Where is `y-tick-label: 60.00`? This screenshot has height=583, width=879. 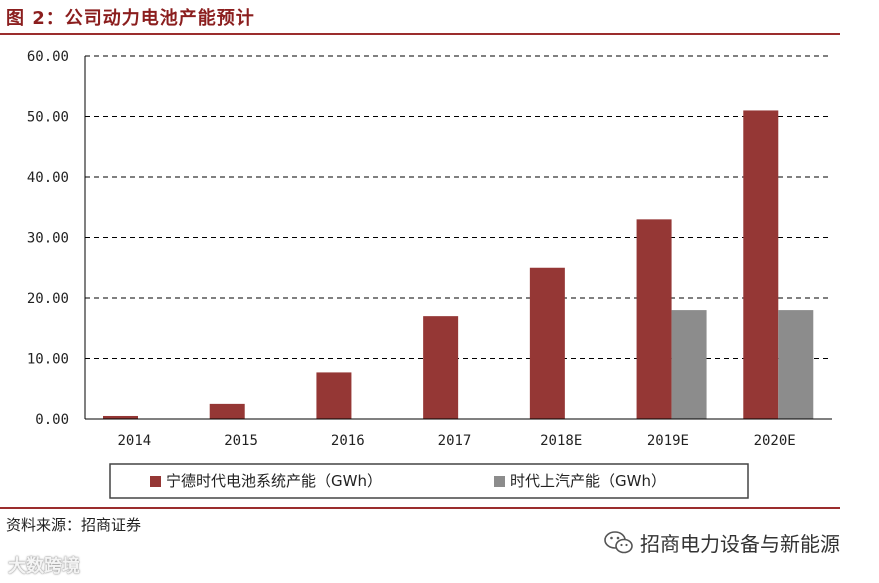 y-tick-label: 60.00 is located at coordinates (48, 57).